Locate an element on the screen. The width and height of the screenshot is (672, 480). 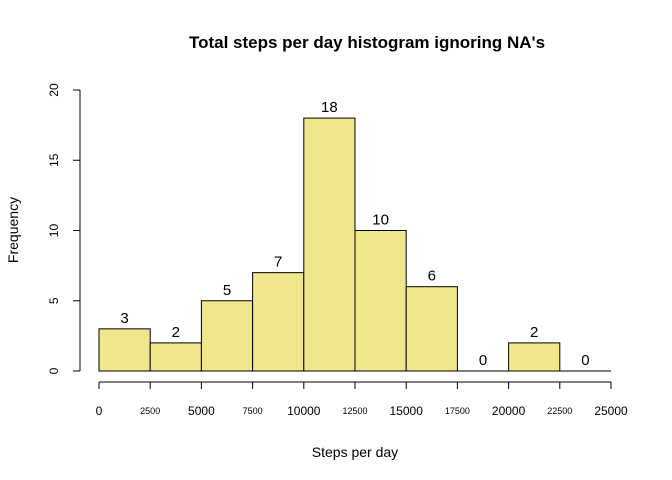
y-tick-label: 15 is located at coordinates (54, 160).